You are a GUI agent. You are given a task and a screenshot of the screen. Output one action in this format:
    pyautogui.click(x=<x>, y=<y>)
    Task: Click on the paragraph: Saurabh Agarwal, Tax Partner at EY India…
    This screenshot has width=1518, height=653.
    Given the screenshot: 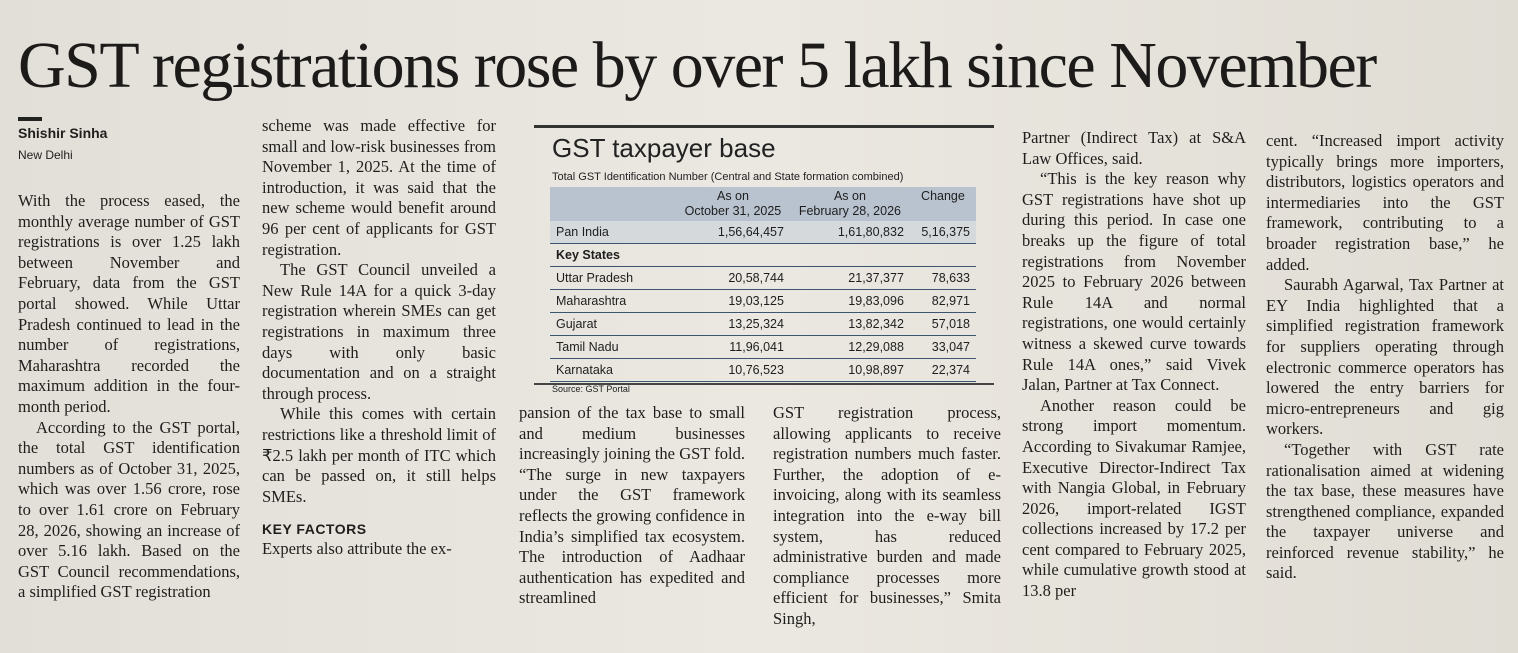 What is the action you would take?
    pyautogui.click(x=1385, y=357)
    